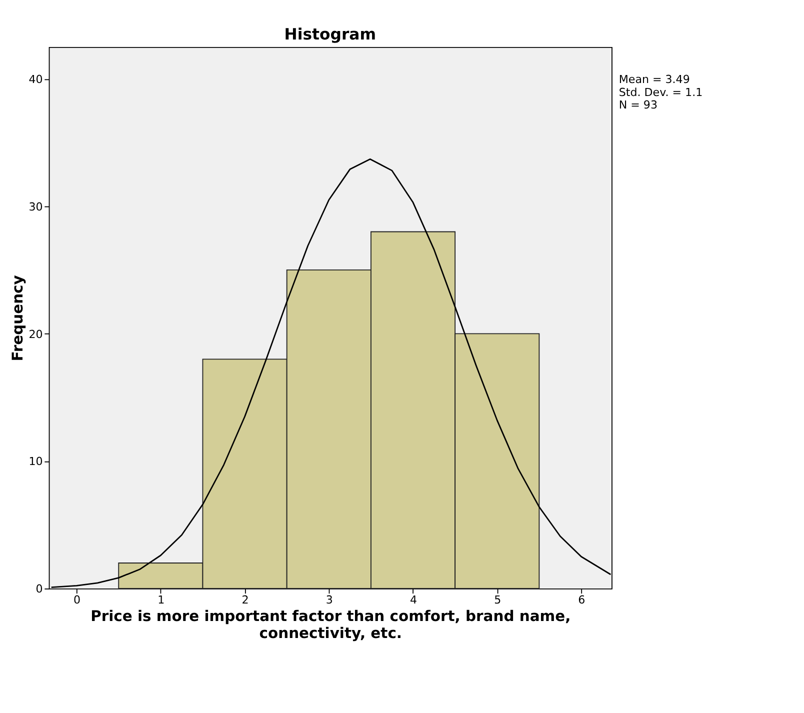 The height and width of the screenshot is (713, 804). I want to click on x-tick-label: 2, so click(245, 600).